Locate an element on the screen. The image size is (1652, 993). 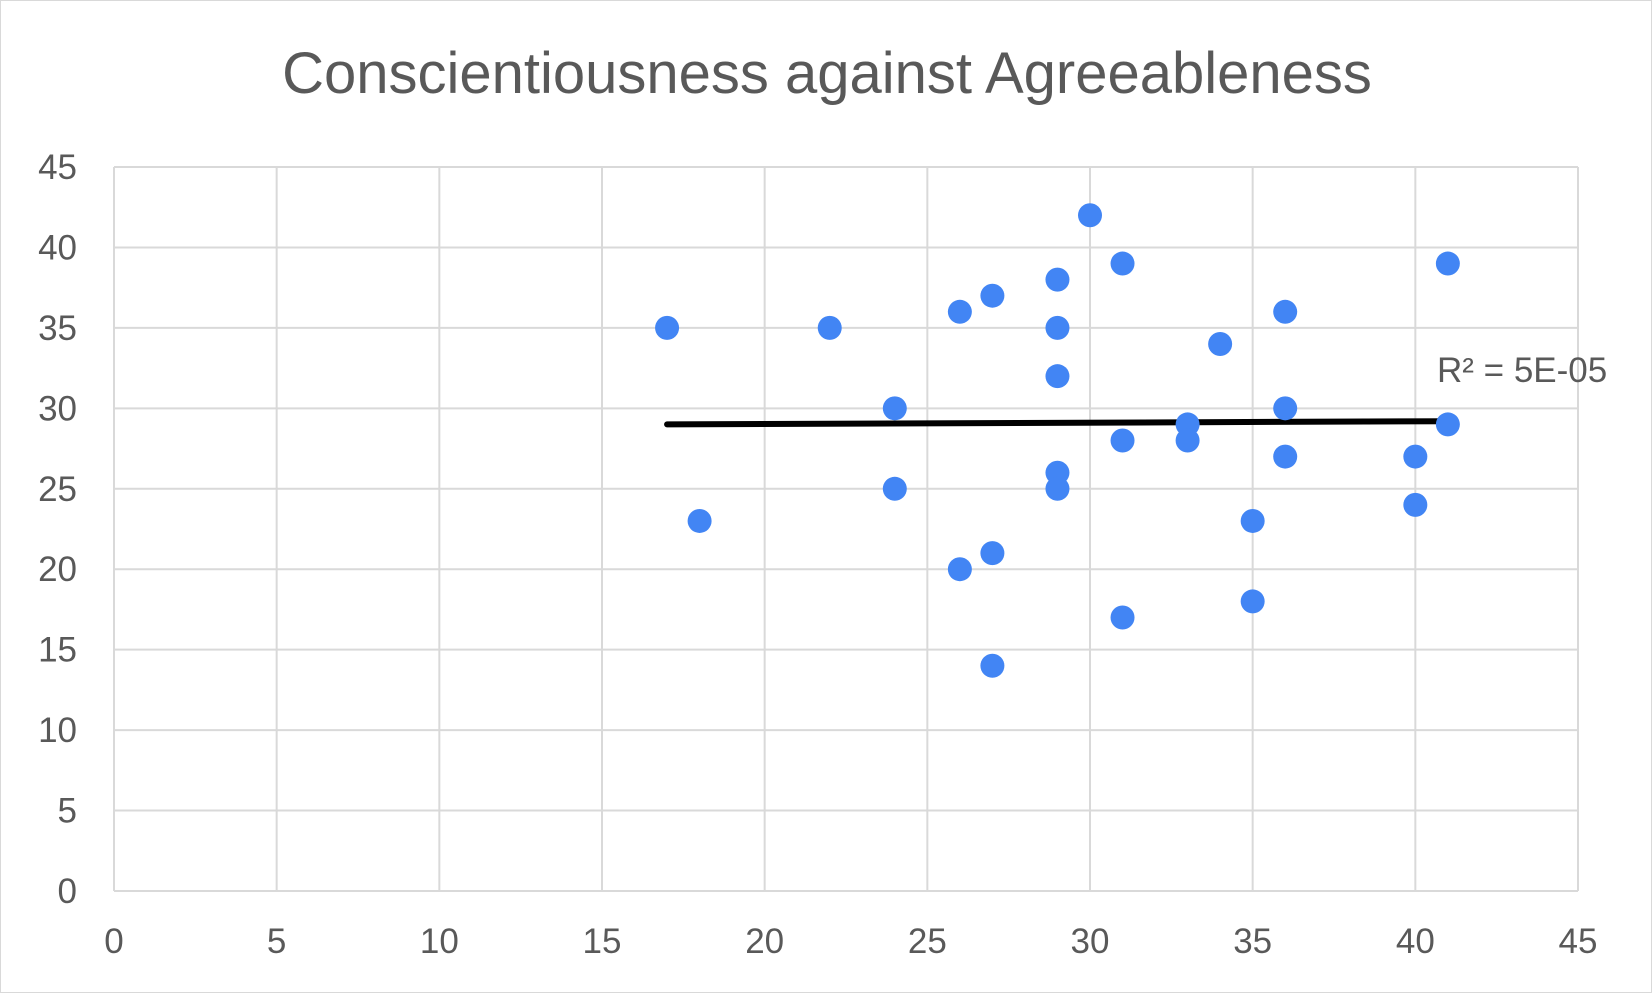
y-tick-label: 45 is located at coordinates (57, 167).